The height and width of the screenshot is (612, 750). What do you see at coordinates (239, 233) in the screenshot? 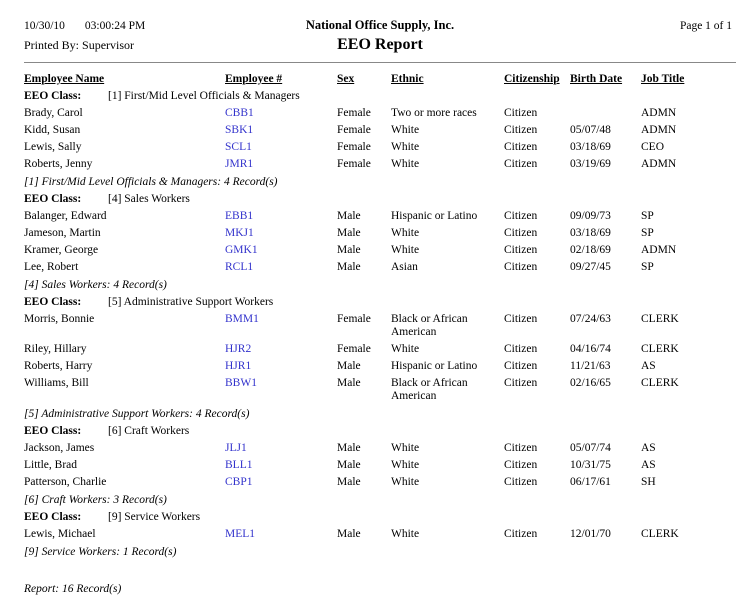
I see `employee-number-link: MKJ1` at bounding box center [239, 233].